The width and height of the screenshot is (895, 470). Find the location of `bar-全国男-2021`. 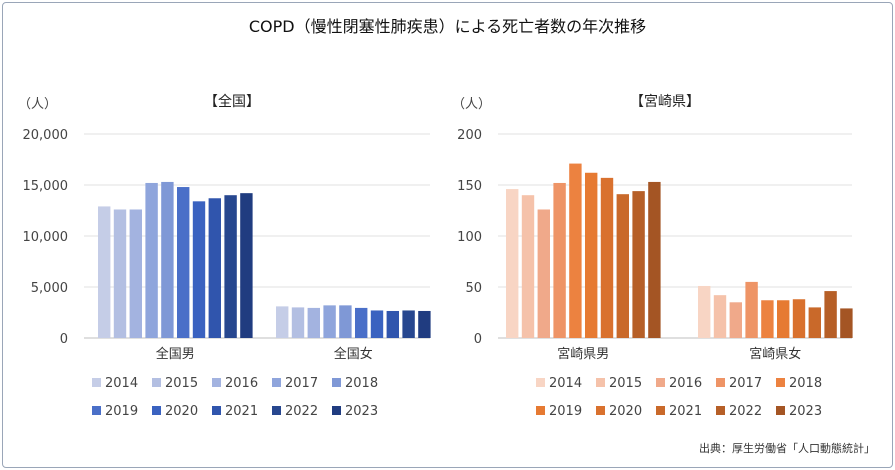

bar-全国男-2021 is located at coordinates (214, 268).